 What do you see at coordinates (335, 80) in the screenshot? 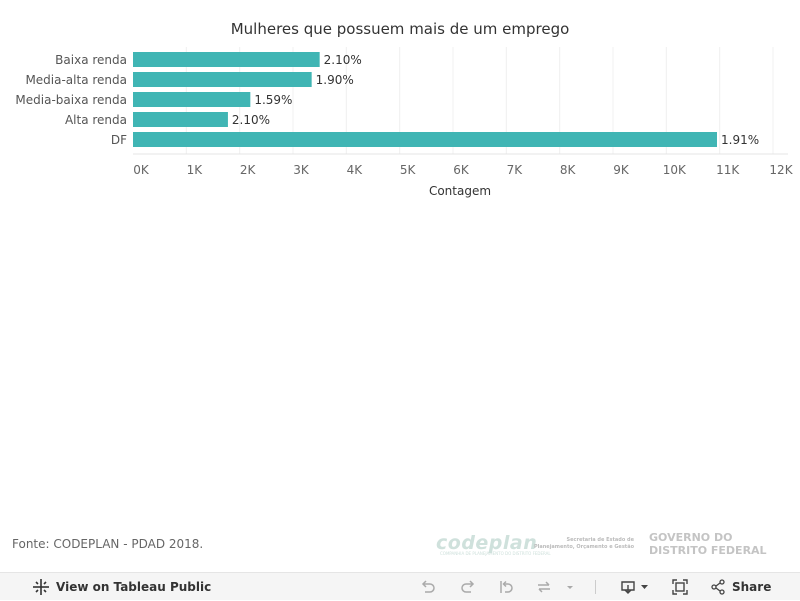
I see `data-label: 1.90%` at bounding box center [335, 80].